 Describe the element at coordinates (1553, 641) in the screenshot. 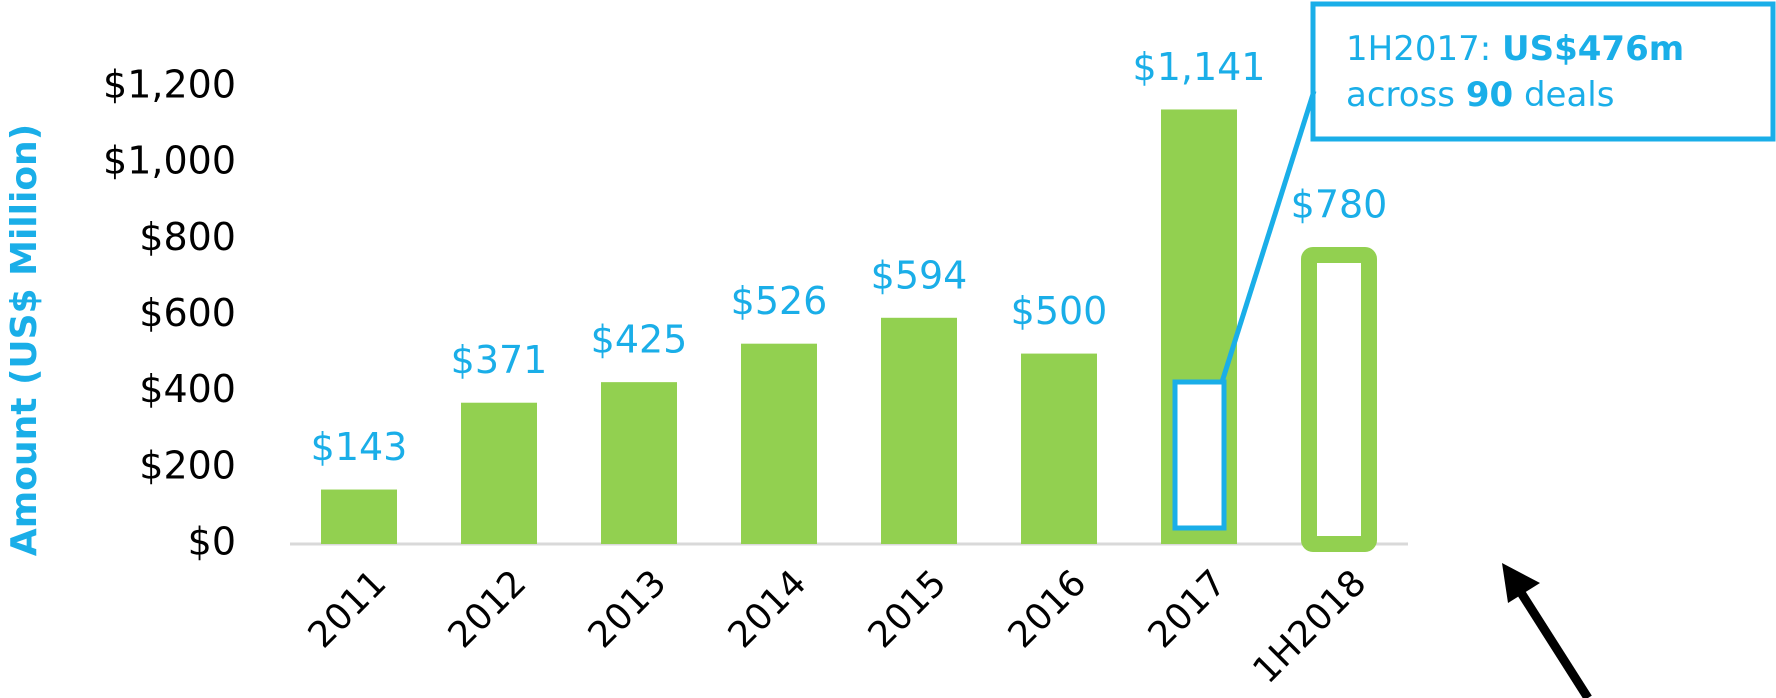

I see `arrow` at that location.